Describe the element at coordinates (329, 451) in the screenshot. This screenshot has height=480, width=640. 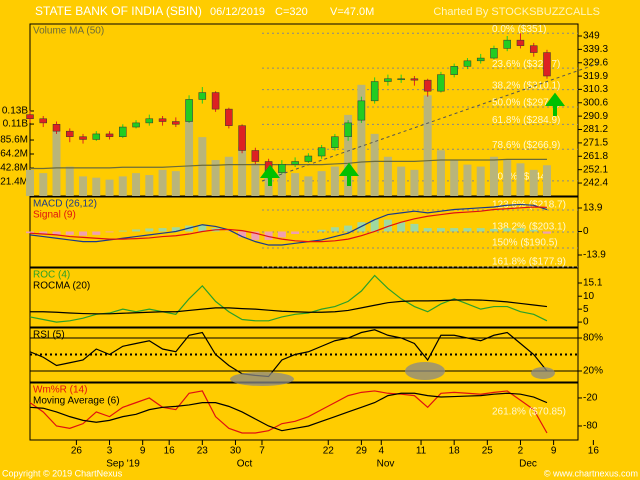
I see `x-tick-label: 22` at that location.